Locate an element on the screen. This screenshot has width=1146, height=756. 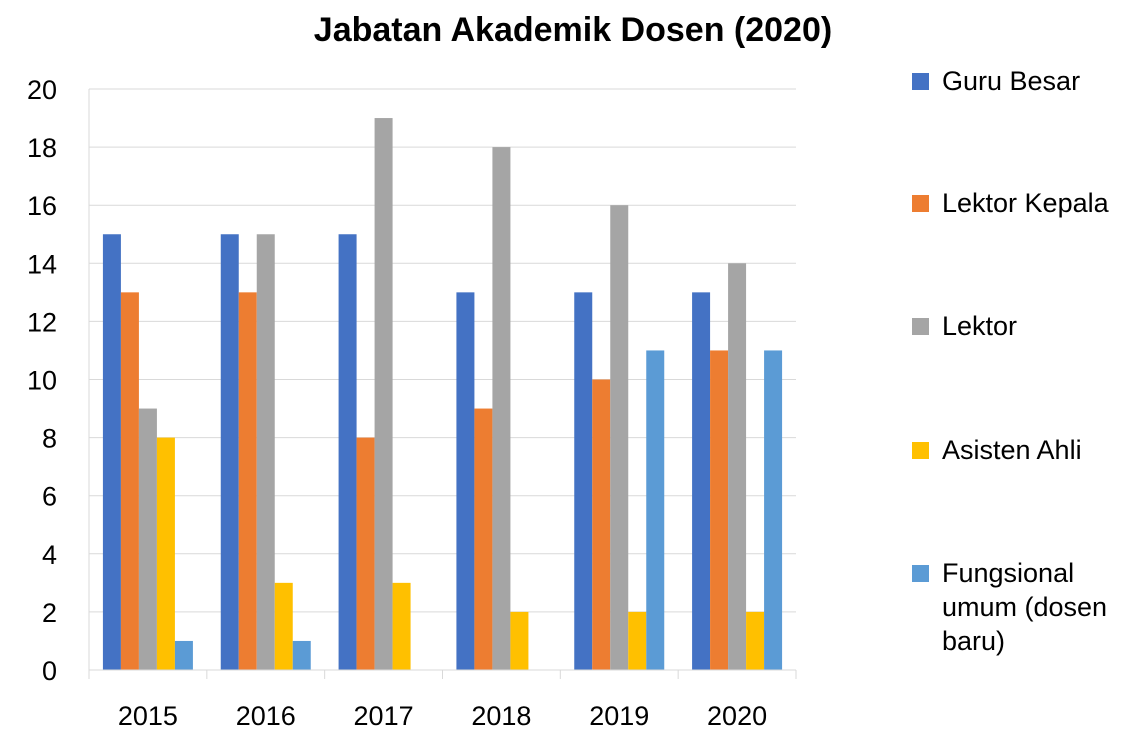
x-tick-label: 2015 is located at coordinates (148, 716).